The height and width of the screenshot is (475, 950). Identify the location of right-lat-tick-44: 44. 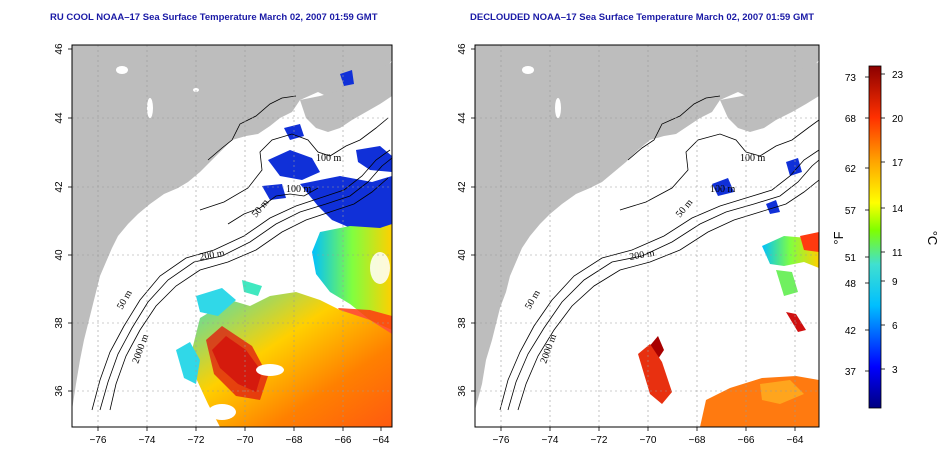
(462, 118).